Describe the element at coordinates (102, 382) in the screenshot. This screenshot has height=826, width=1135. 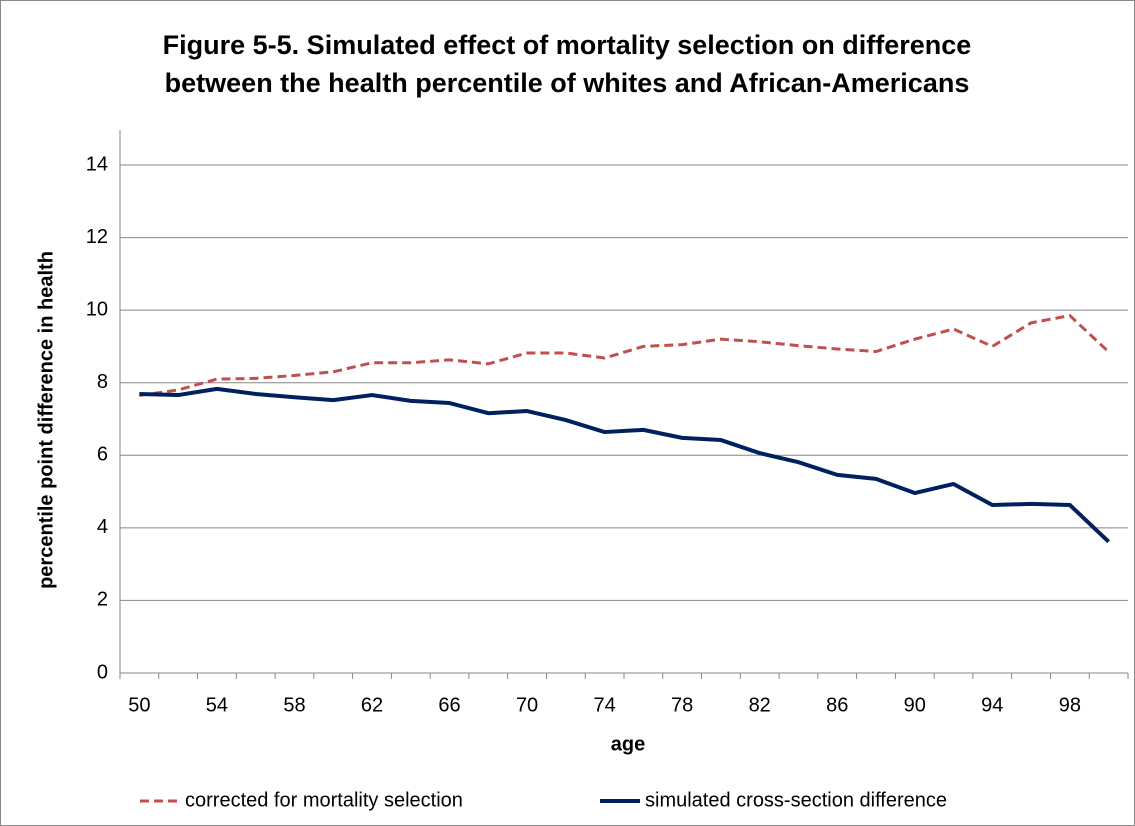
I see `y-tick-label: 8` at that location.